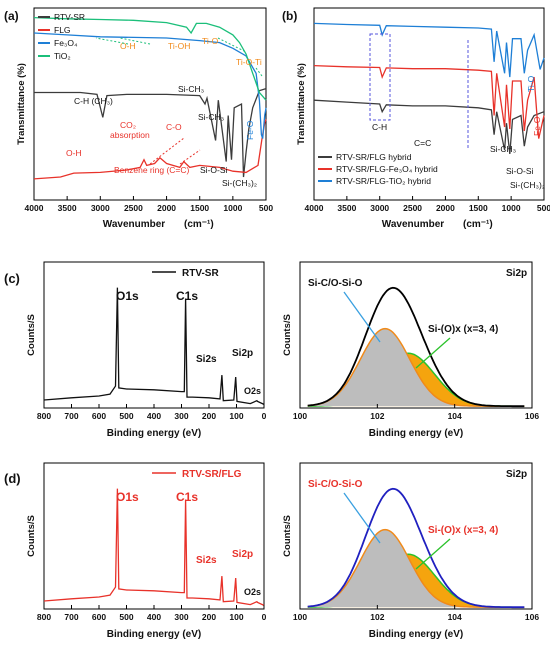 The image size is (550, 659). Describe the element at coordinates (187, 296) in the screenshot. I see `peak-label: C1s` at that location.